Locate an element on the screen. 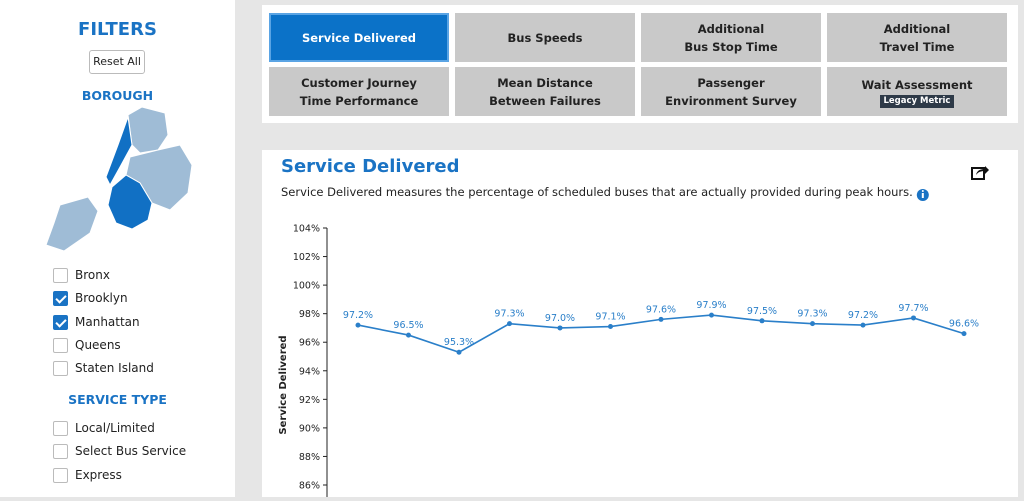  tab-label: Wait Assessment is located at coordinates (917, 84).